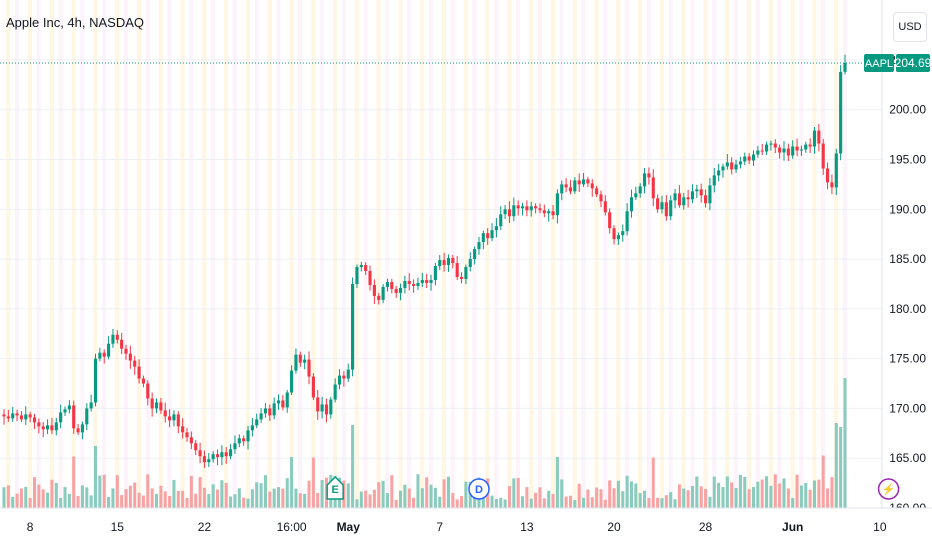  What do you see at coordinates (439, 527) in the screenshot?
I see `x-tick-label: 7` at bounding box center [439, 527].